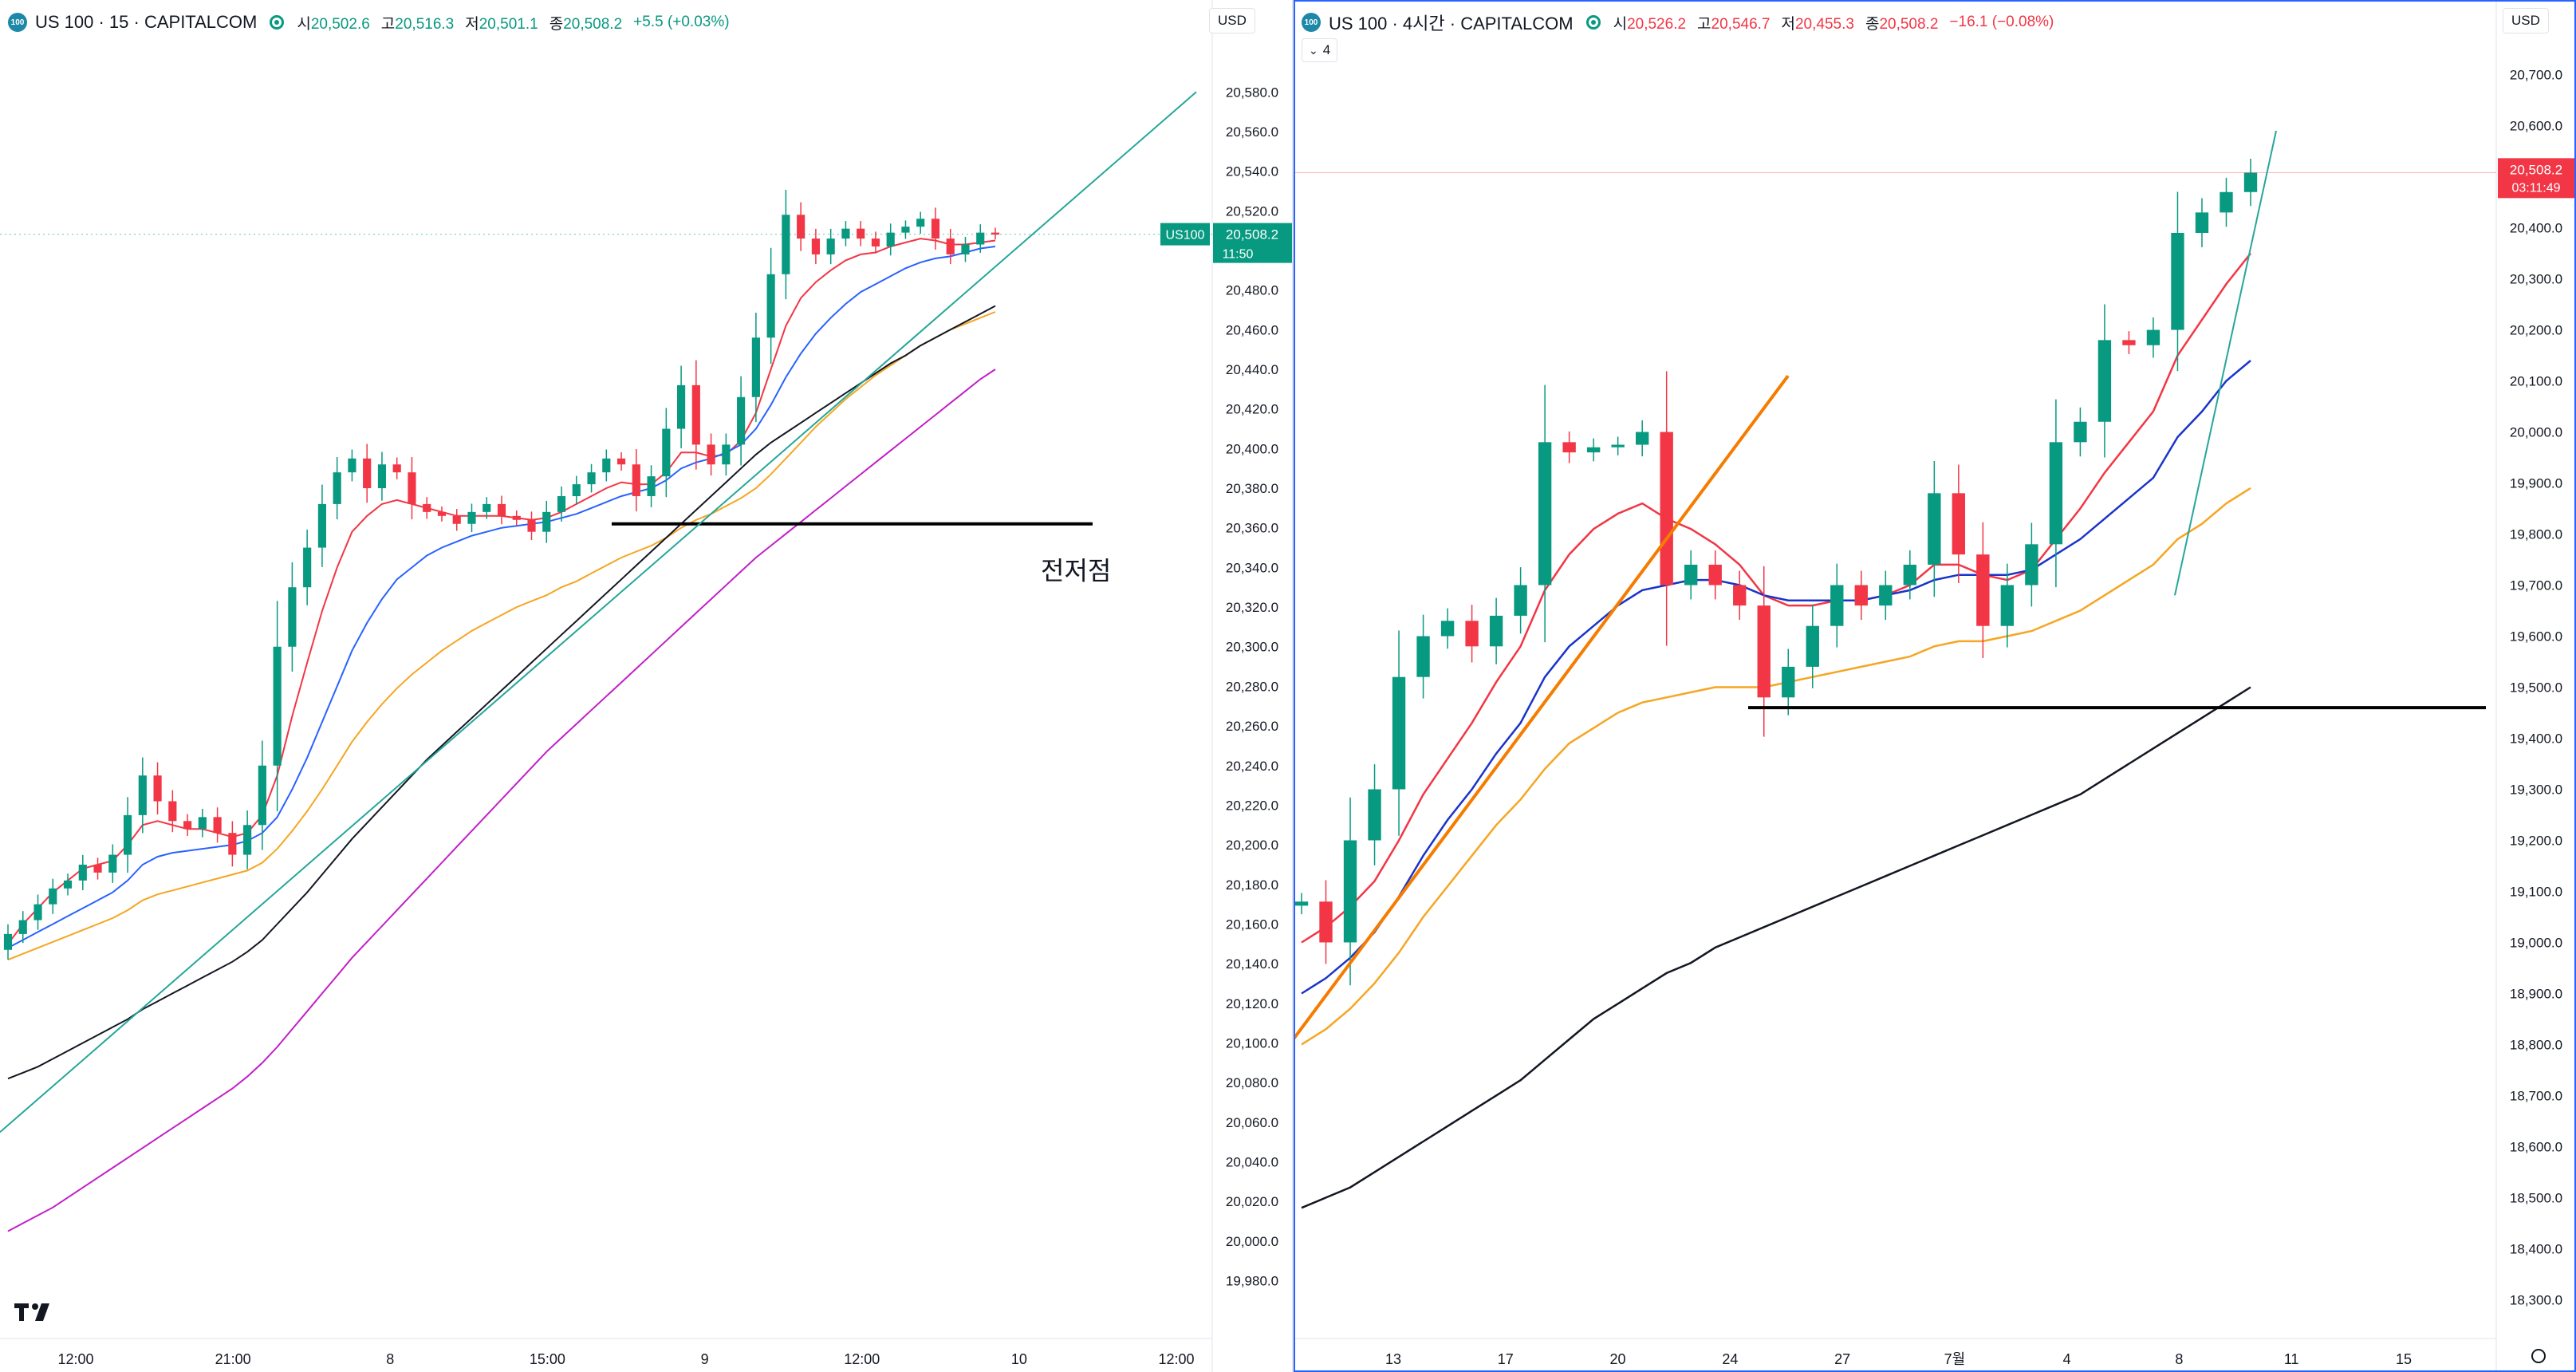 This screenshot has height=1372, width=2576. Describe the element at coordinates (1313, 50) in the screenshot. I see `chevron-down-icon: ⌄` at that location.